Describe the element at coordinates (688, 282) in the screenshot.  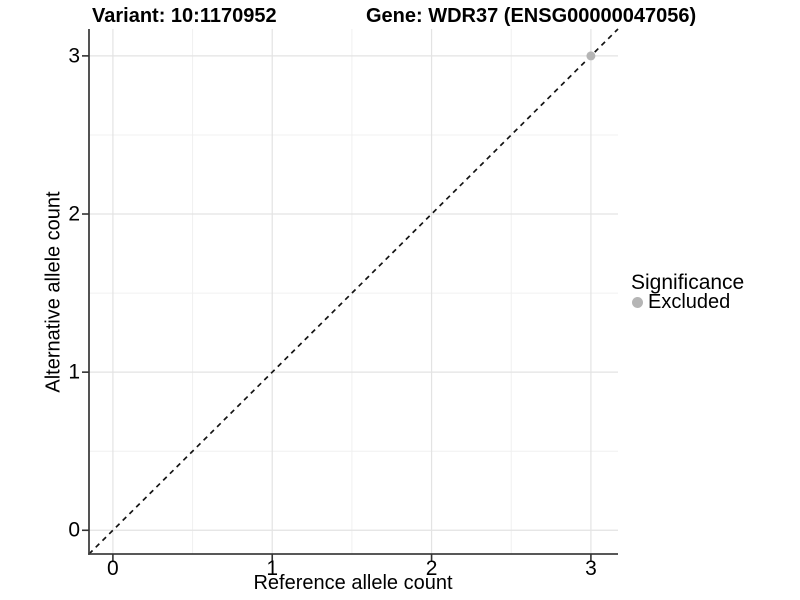
I see `legend-title: Significance` at that location.